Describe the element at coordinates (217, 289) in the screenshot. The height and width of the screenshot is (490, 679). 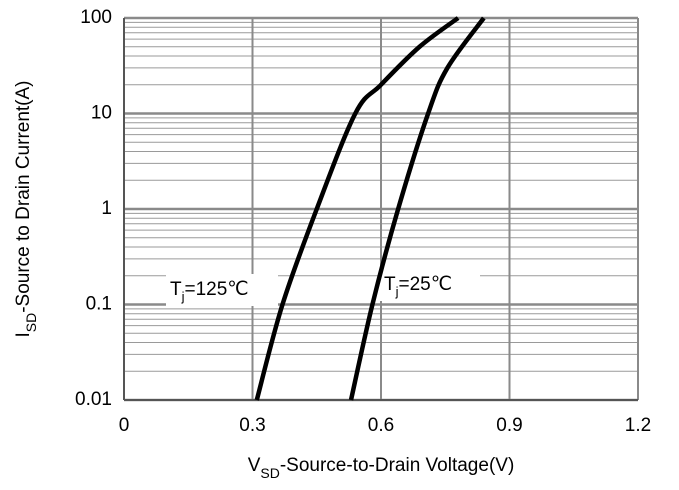
I see `annotation-rest: =125℃` at that location.